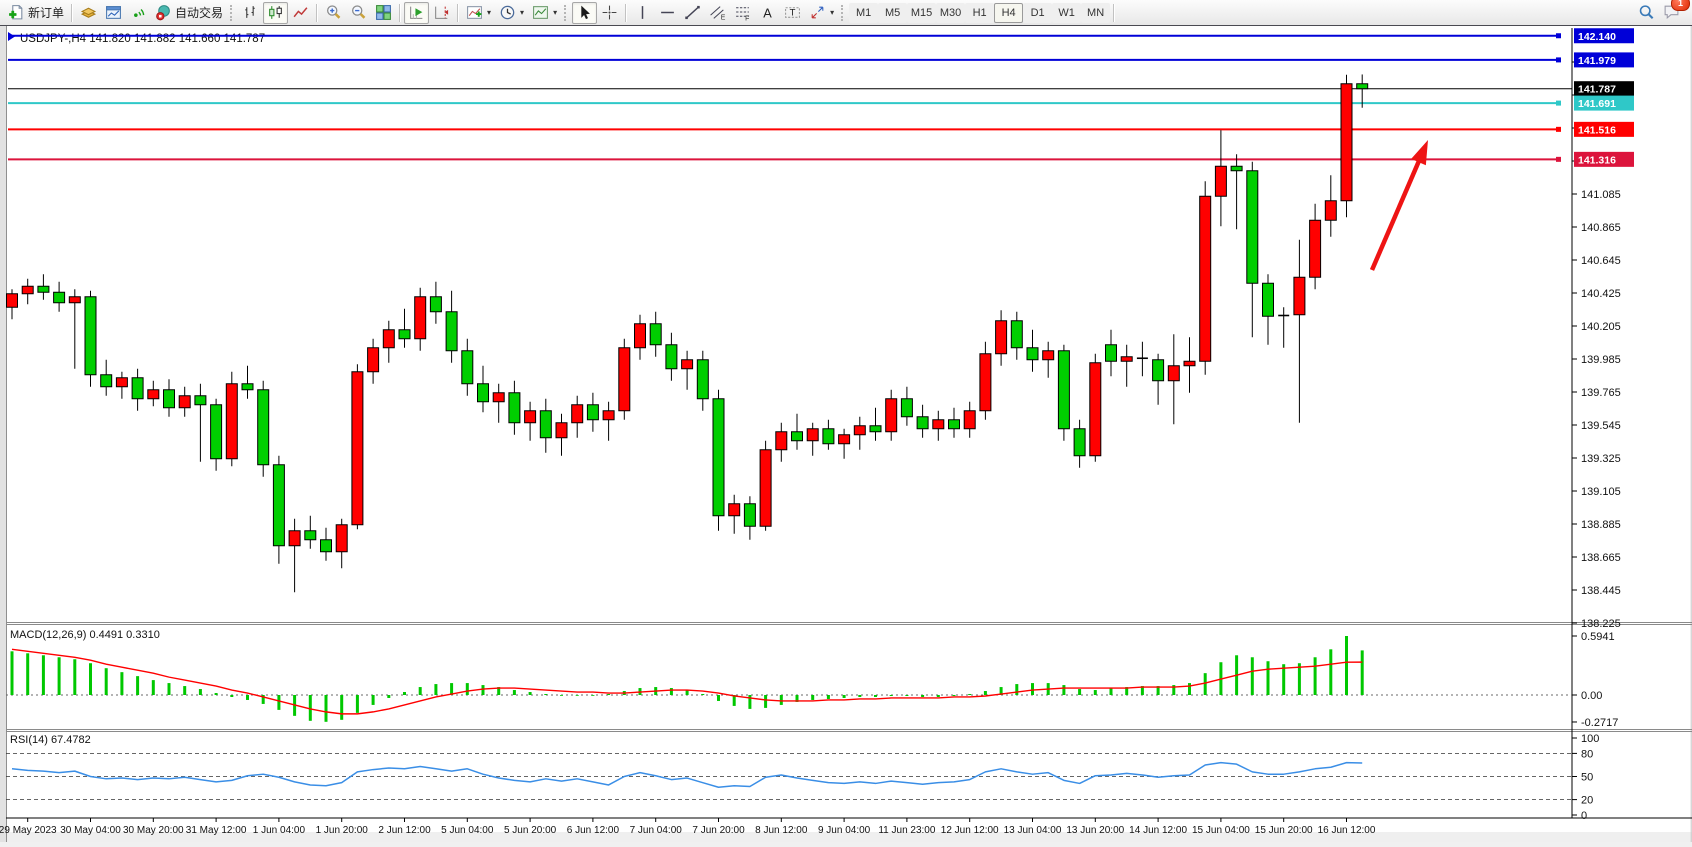 This screenshot has width=1692, height=847. I want to click on timeframe-button-d1: D1, so click(1038, 12).